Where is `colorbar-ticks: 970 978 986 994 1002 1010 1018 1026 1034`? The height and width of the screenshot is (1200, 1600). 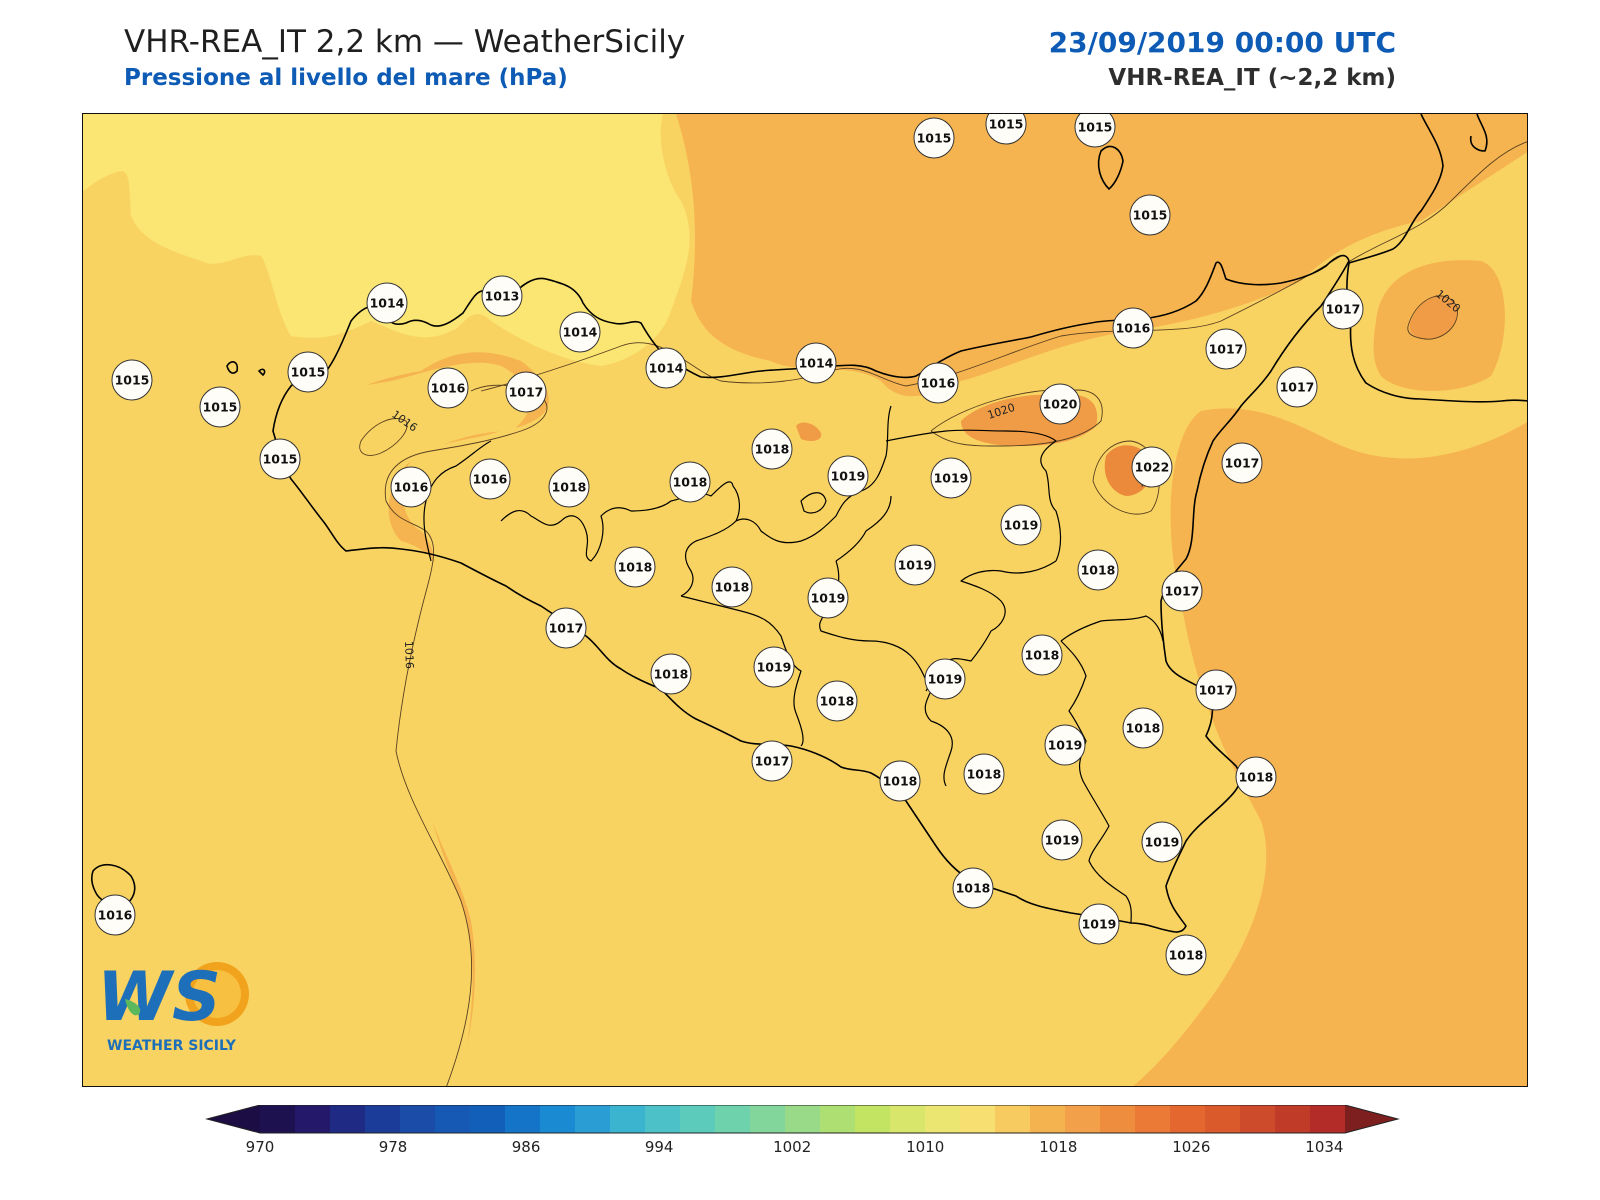
colorbar-ticks: 970 978 986 994 1002 1010 1018 1026 1034 is located at coordinates (795, 1146).